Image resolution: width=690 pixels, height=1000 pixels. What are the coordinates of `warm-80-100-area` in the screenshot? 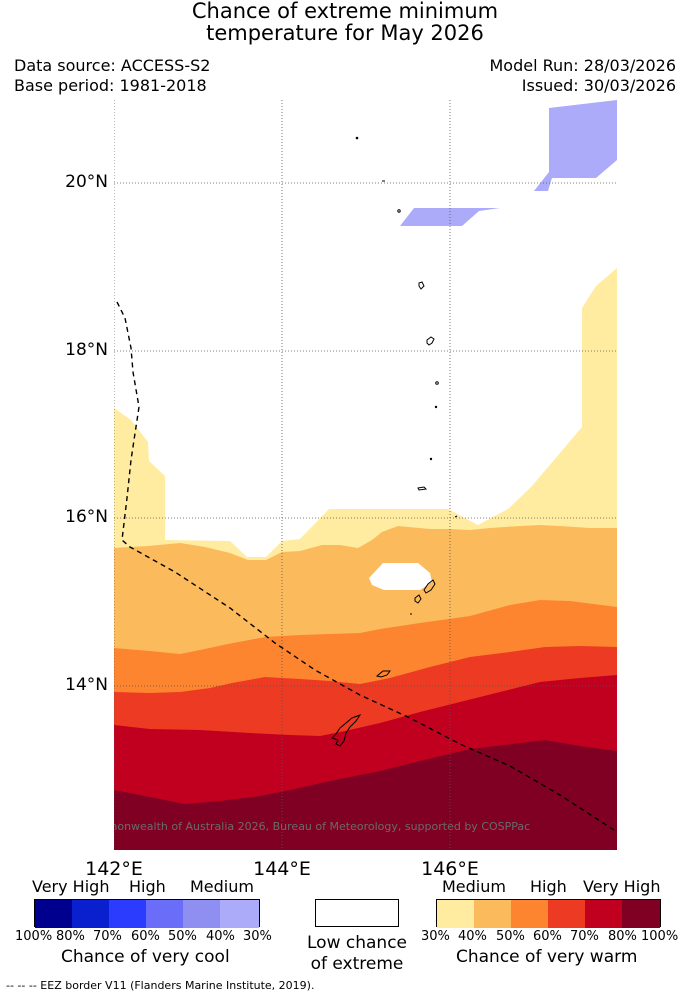 It's located at (365, 795).